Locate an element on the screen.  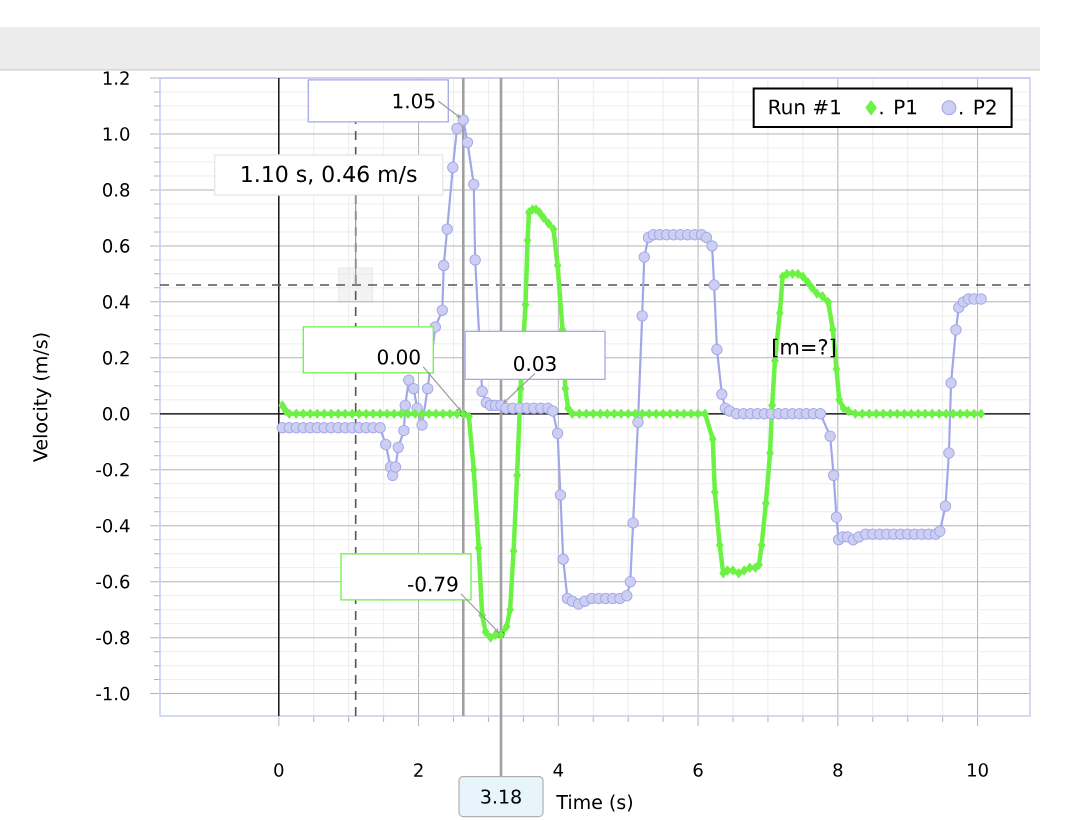
ref-line-label: 3.18 is located at coordinates (501, 796).